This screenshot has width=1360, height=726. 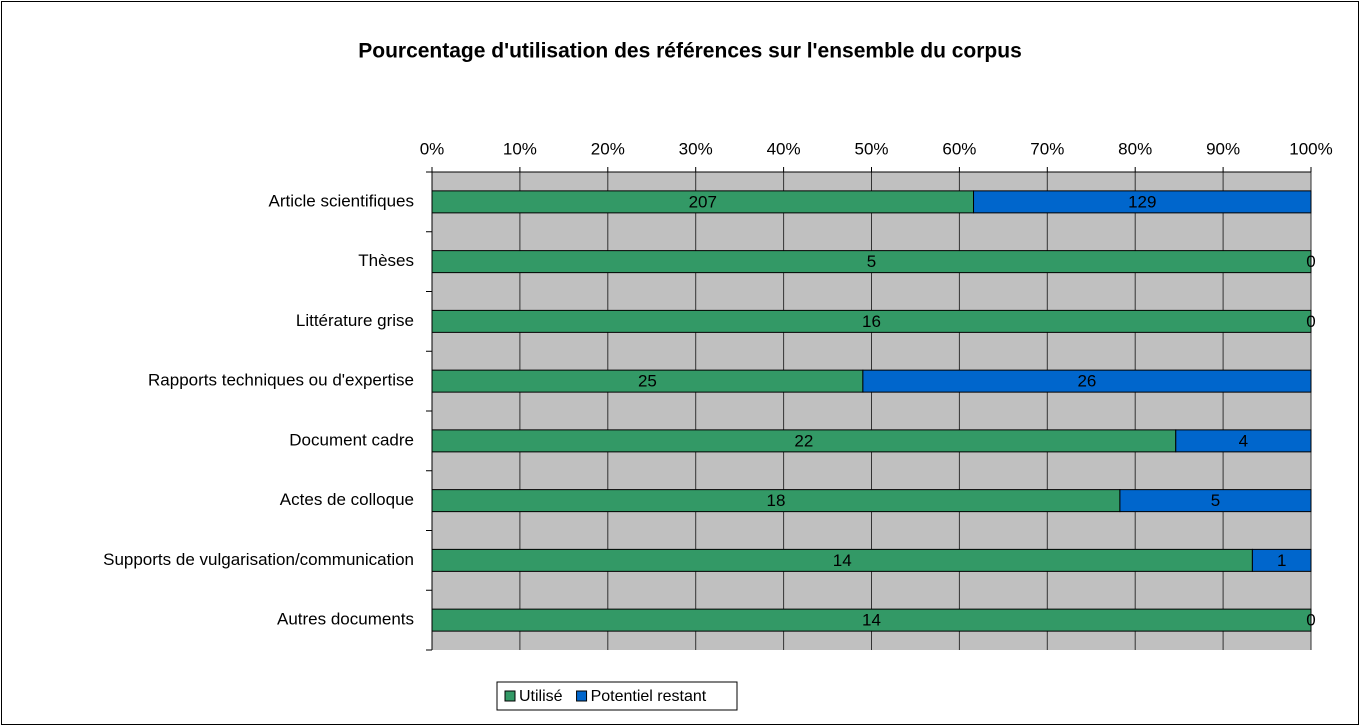 I want to click on data-label: 16, so click(x=871, y=321).